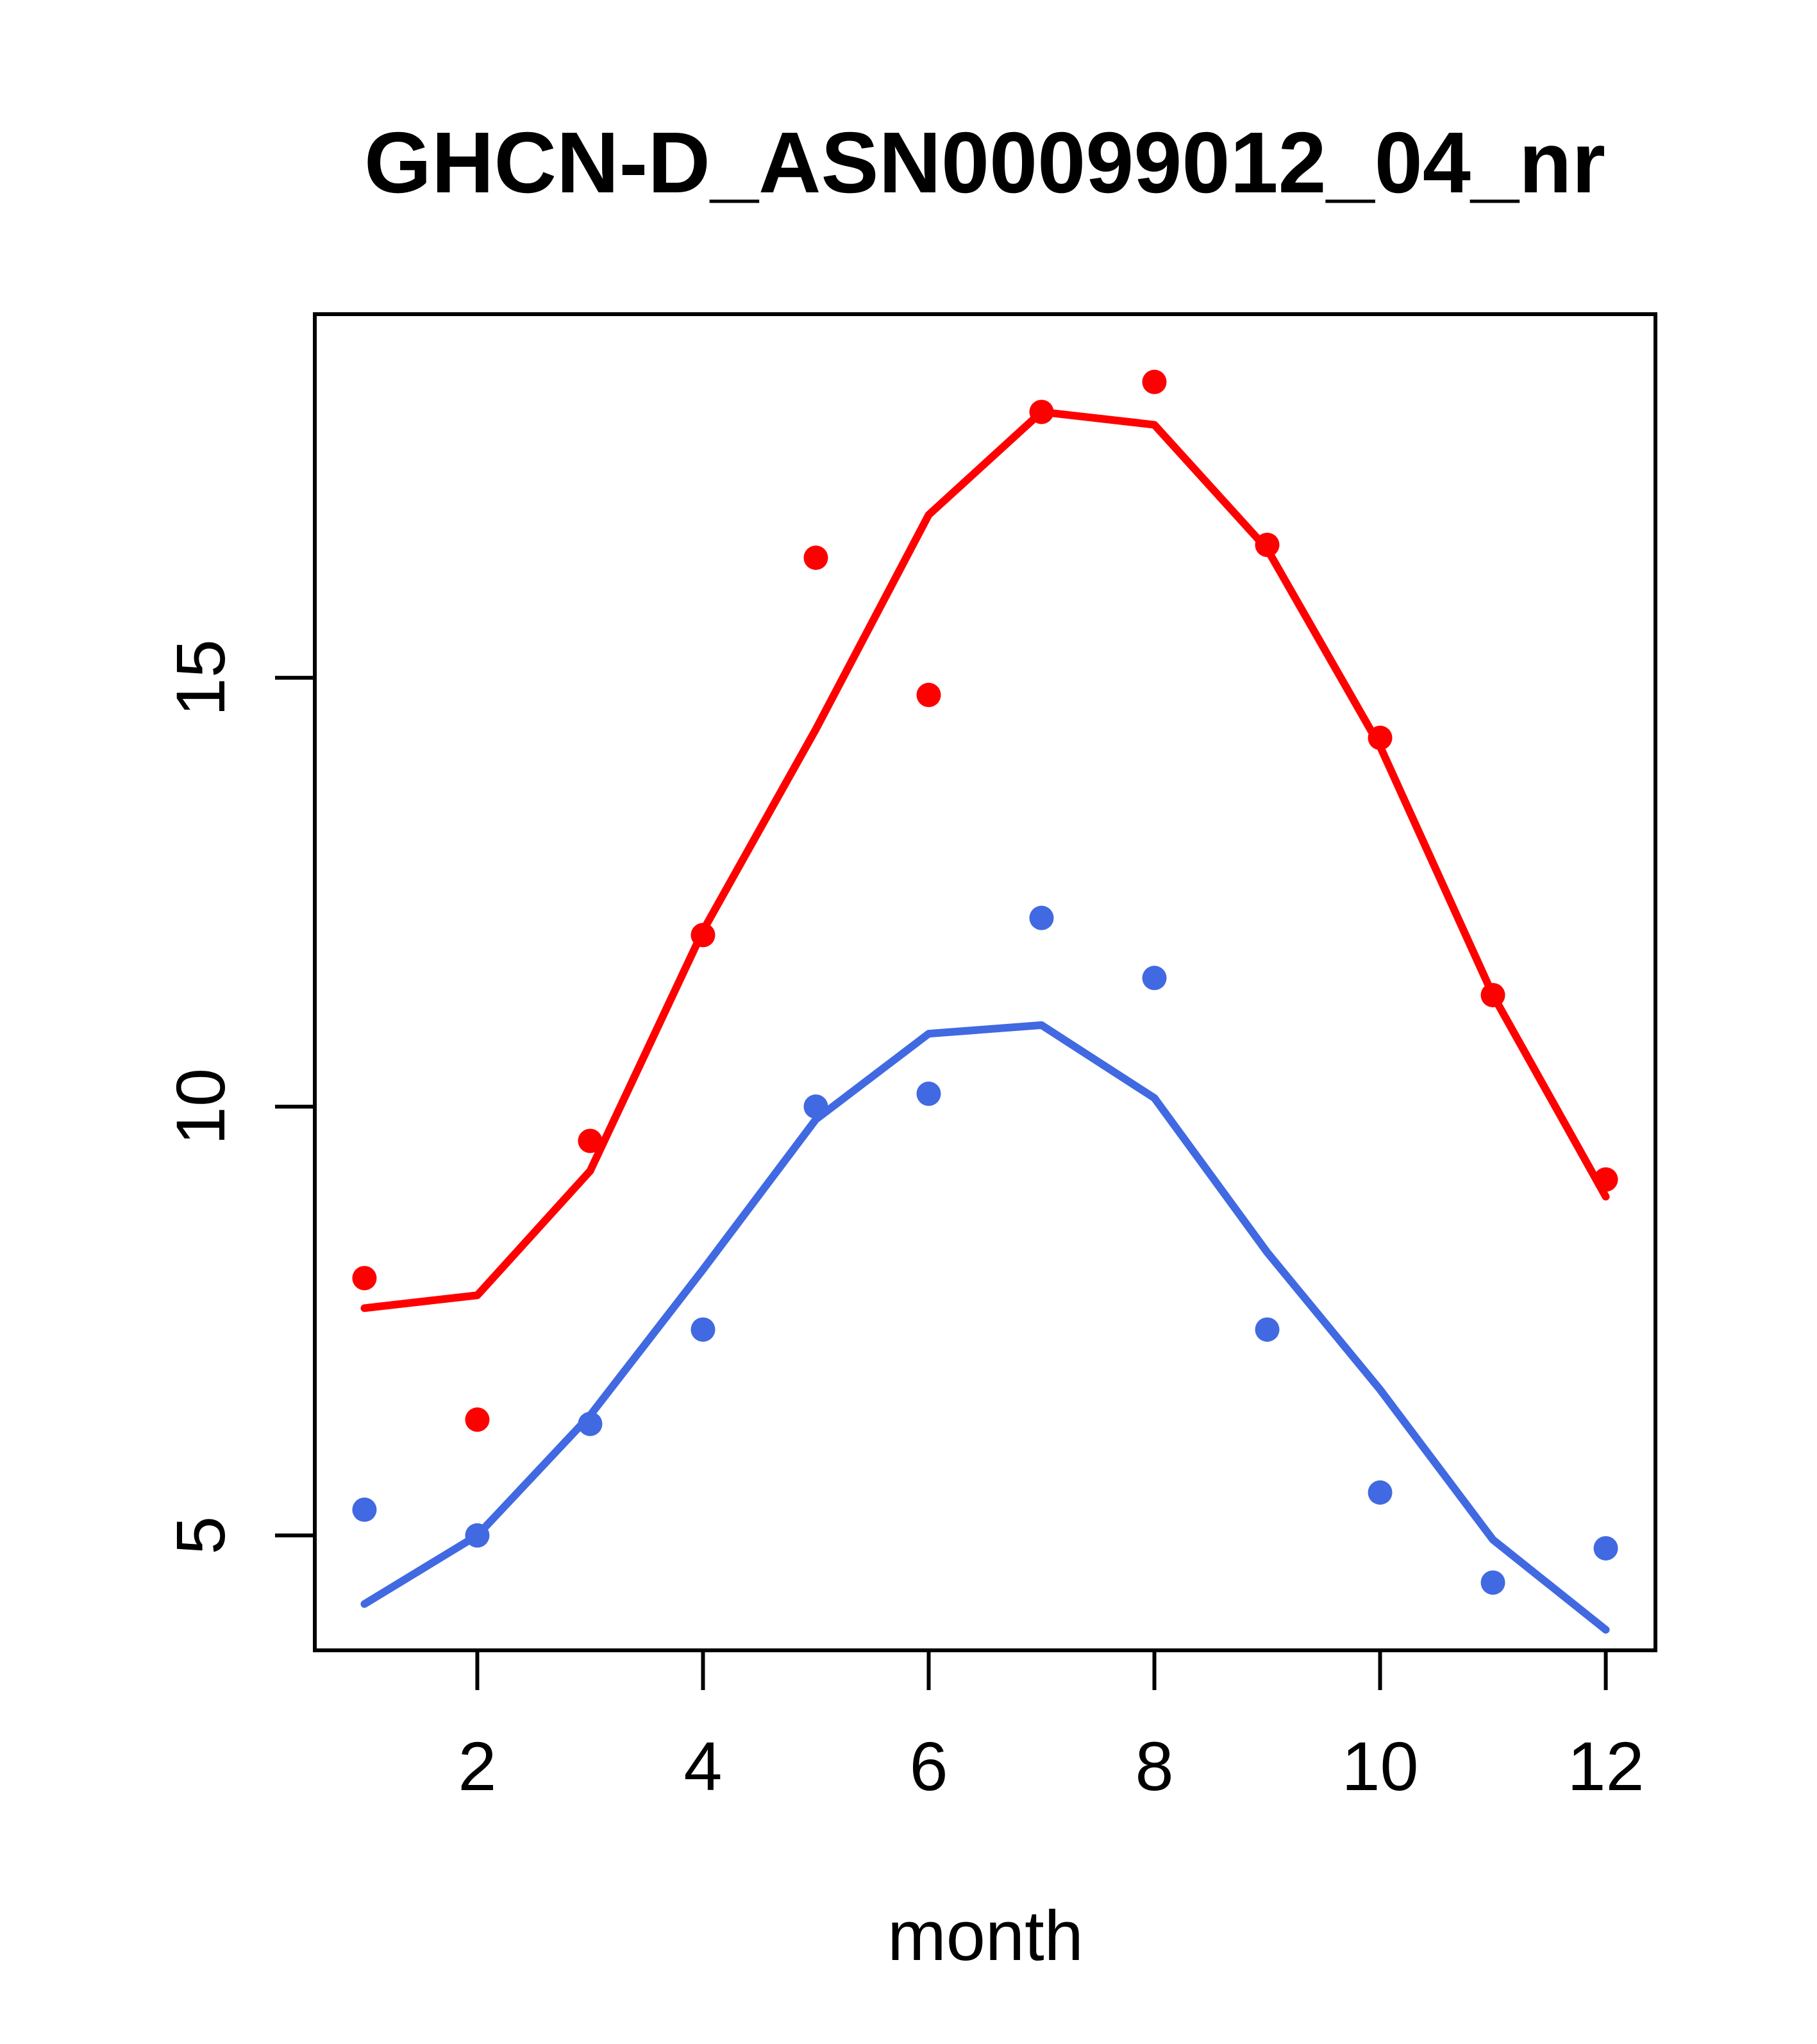 This screenshot has width=1817, height=2044. I want to click on y-axis: 5 10 15, so click(239, 1097).